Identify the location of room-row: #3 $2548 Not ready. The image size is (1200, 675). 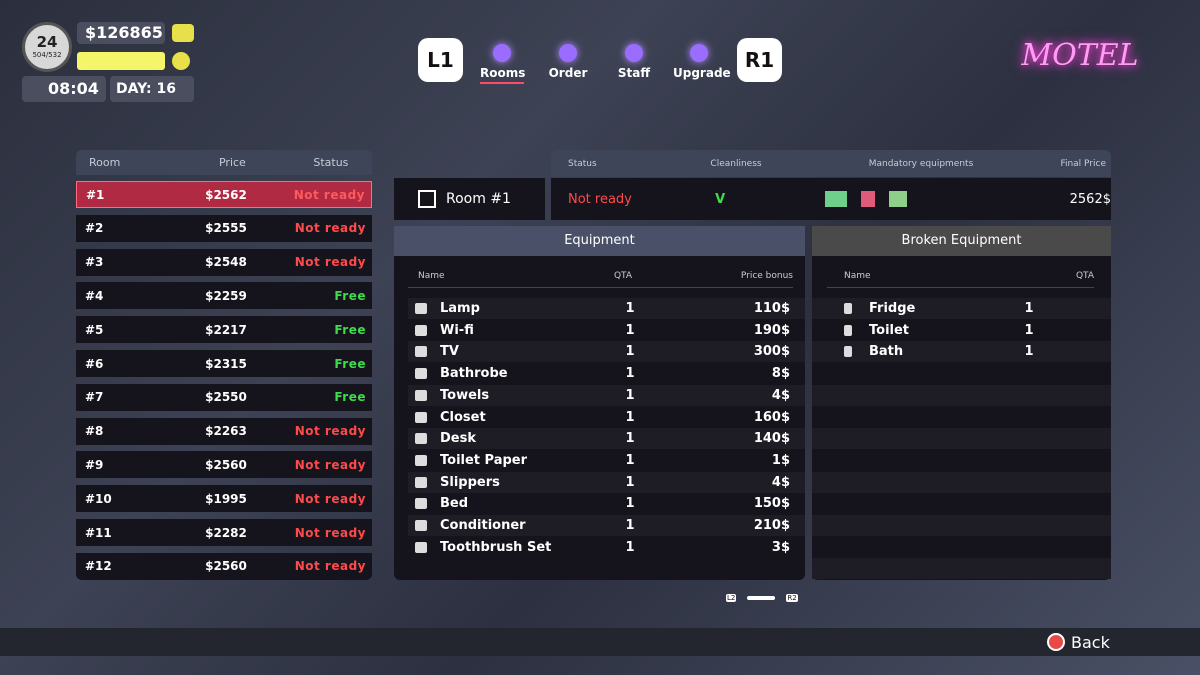
(224, 262).